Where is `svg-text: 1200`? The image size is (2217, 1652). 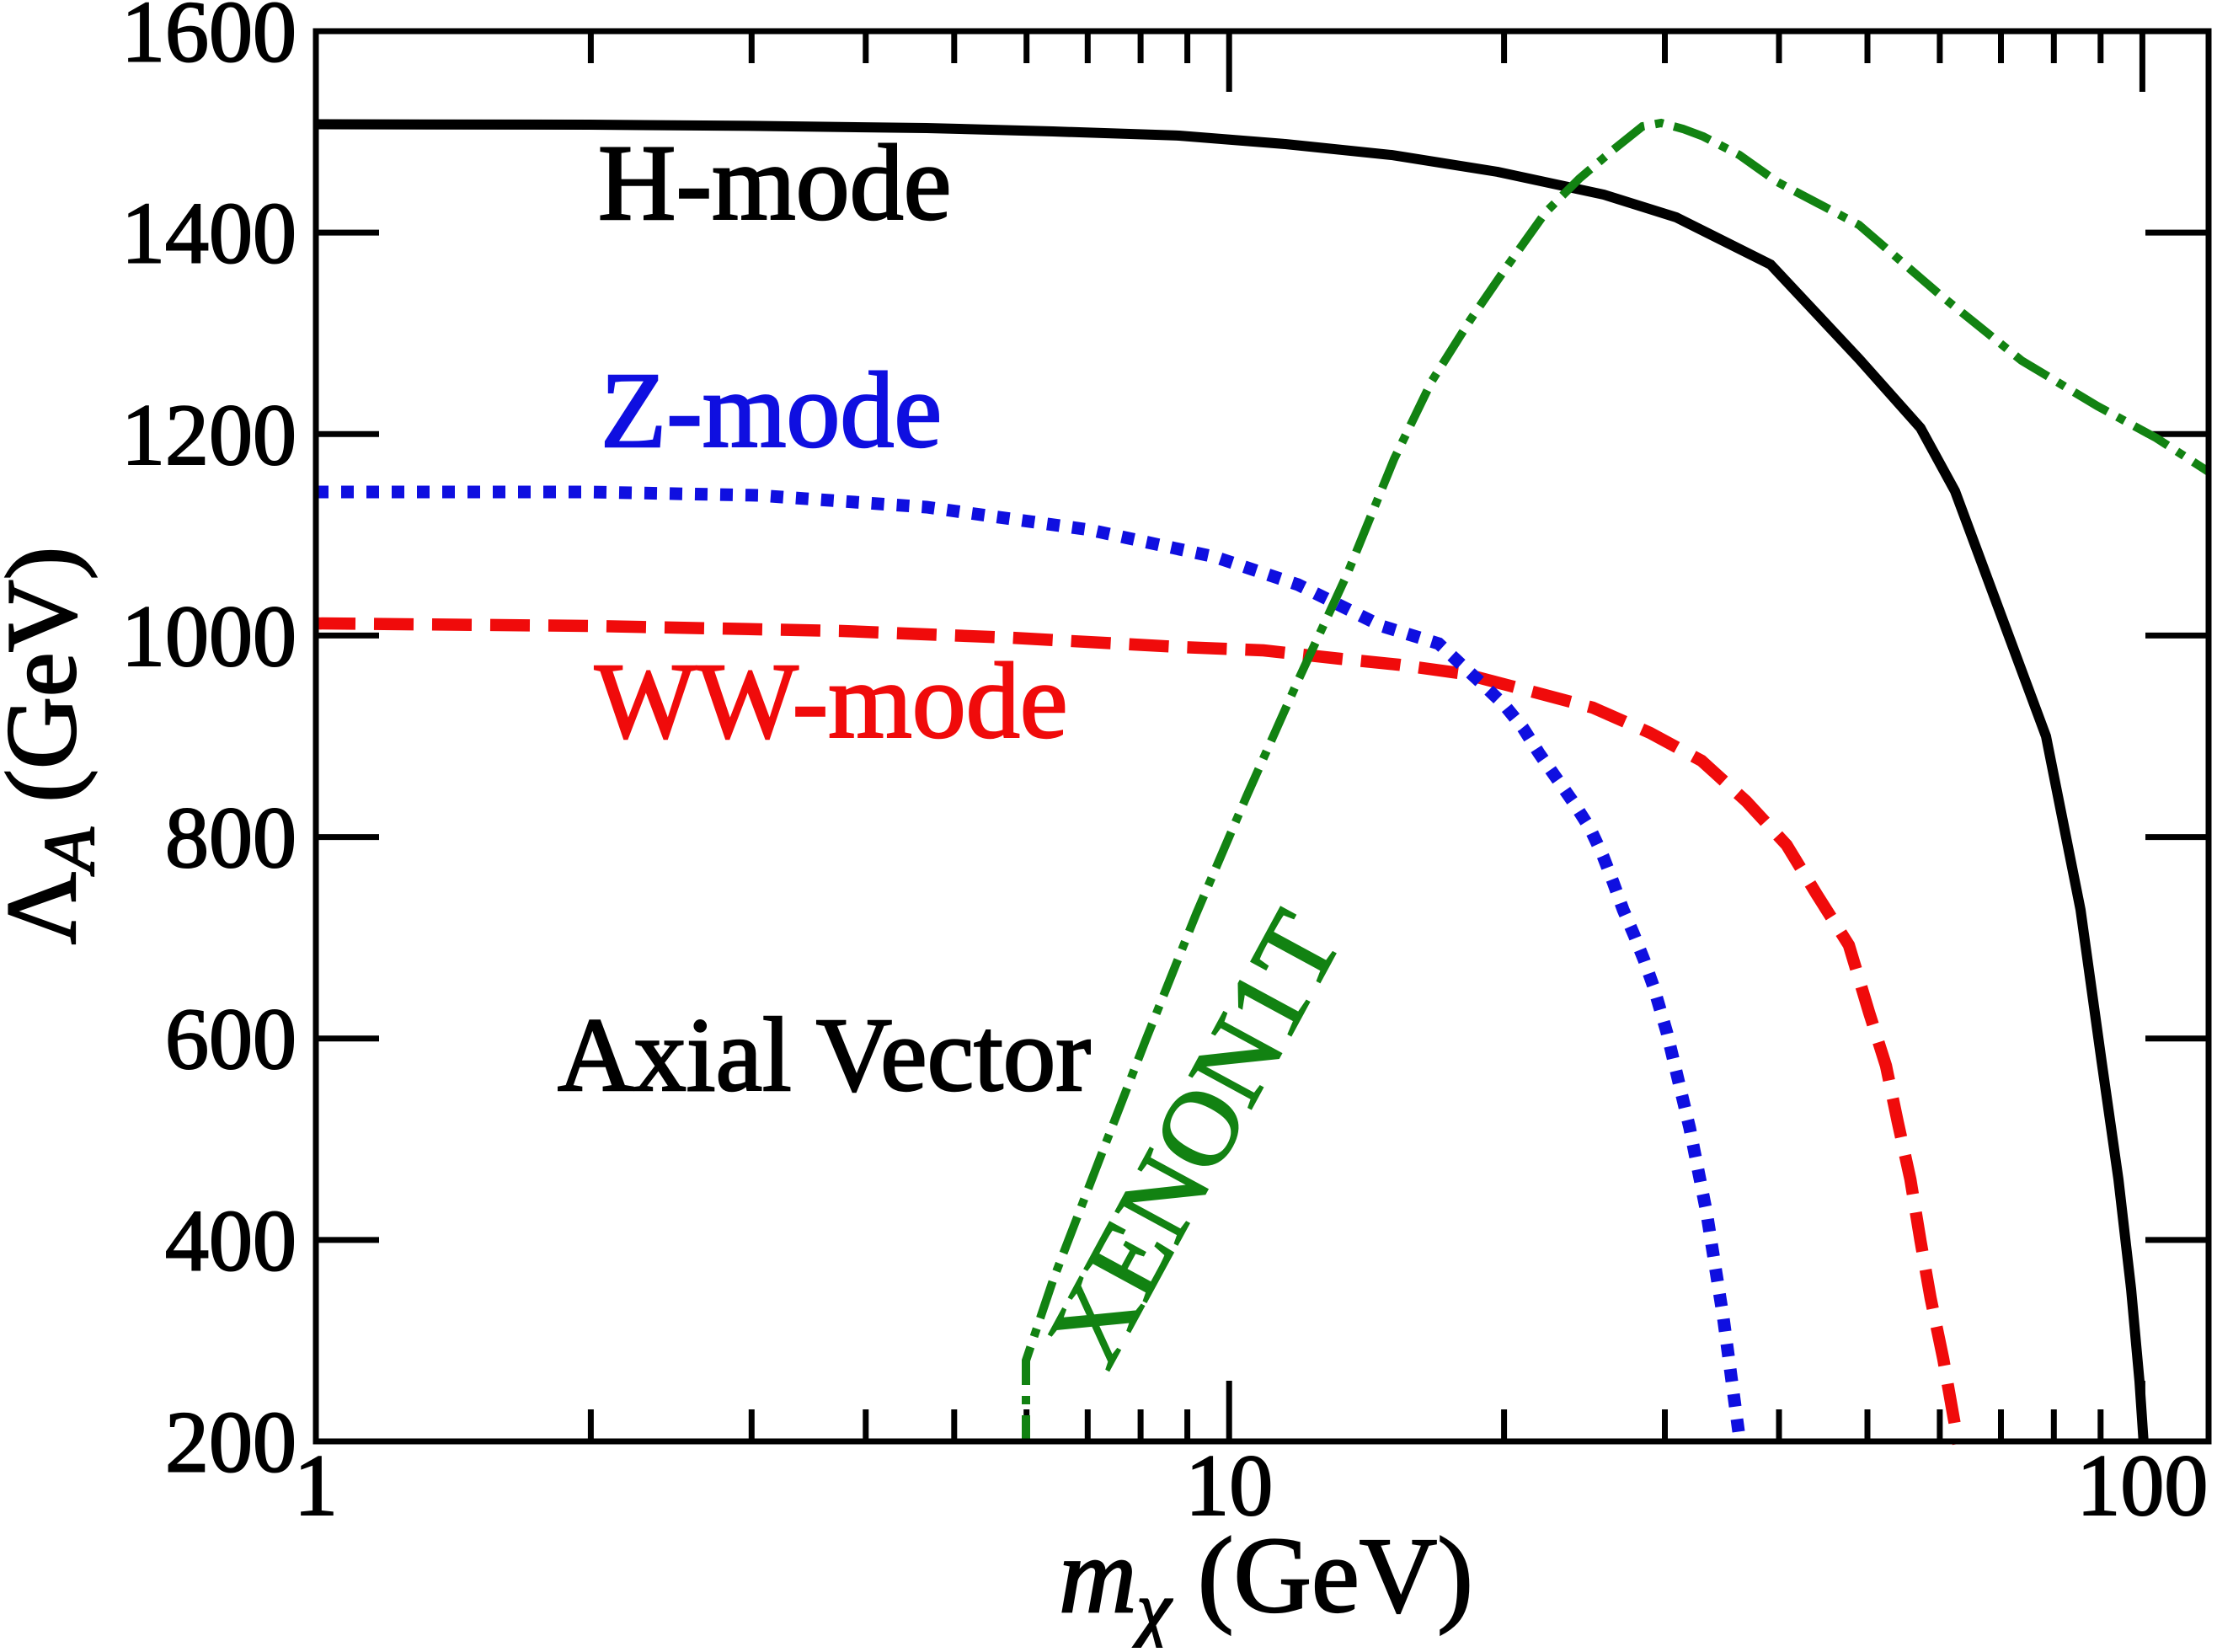
svg-text: 1200 is located at coordinates (208, 435).